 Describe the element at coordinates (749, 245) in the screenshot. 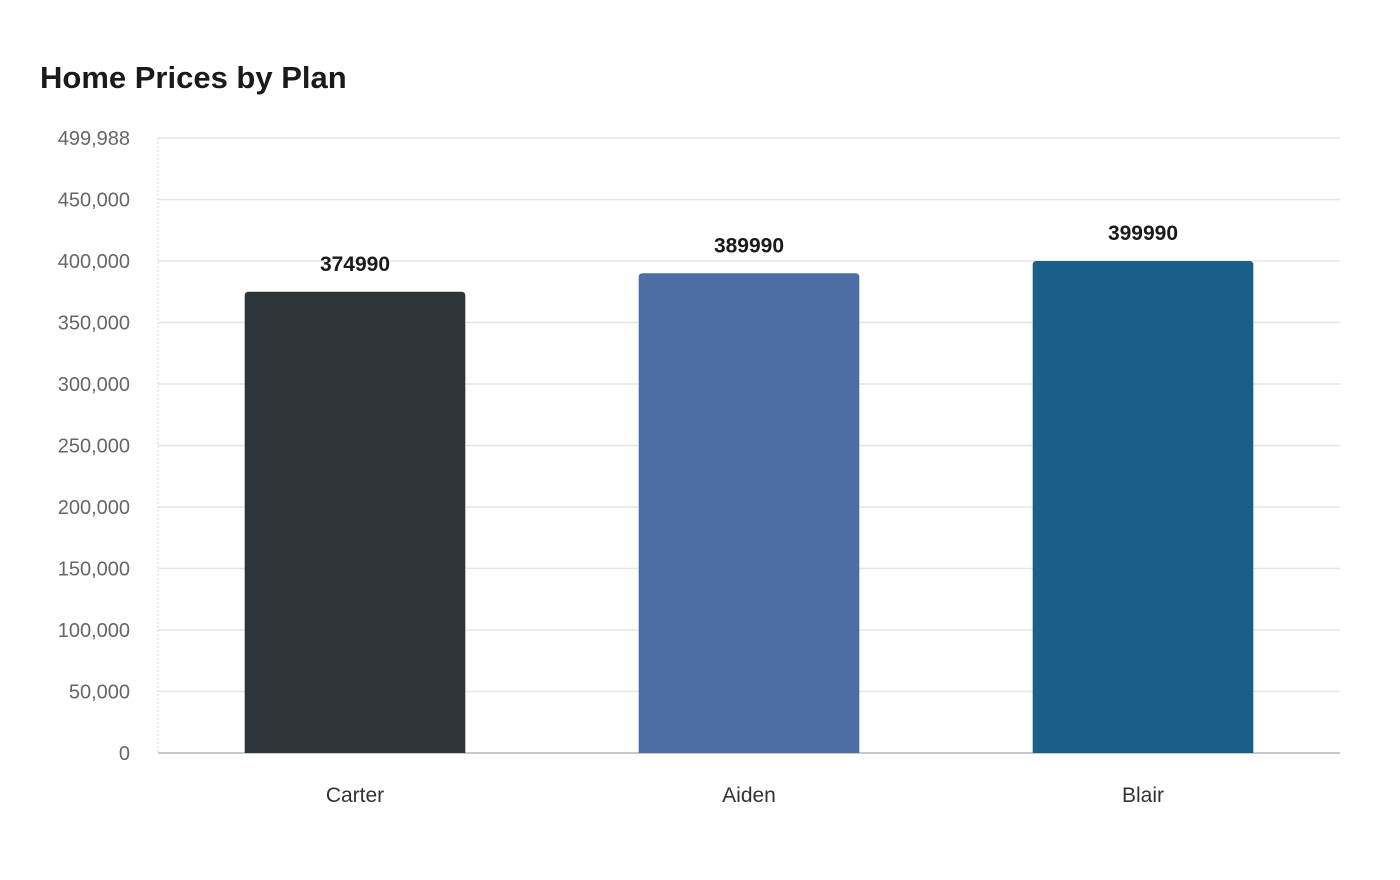

I see `data-label: 389990` at that location.